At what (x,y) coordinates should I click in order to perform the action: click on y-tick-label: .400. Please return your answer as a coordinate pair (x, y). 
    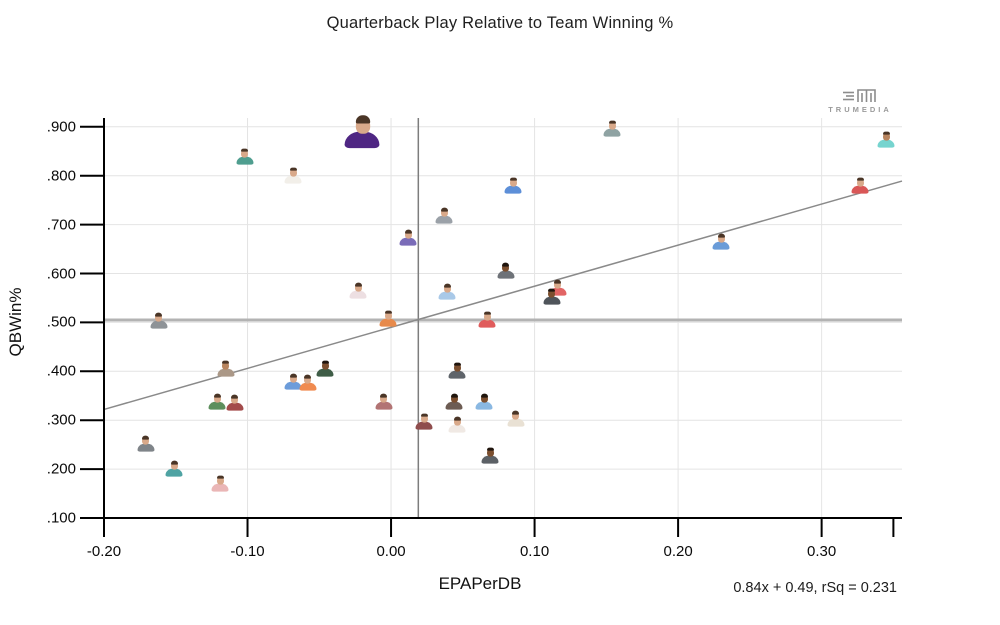
    Looking at the image, I should click on (61, 371).